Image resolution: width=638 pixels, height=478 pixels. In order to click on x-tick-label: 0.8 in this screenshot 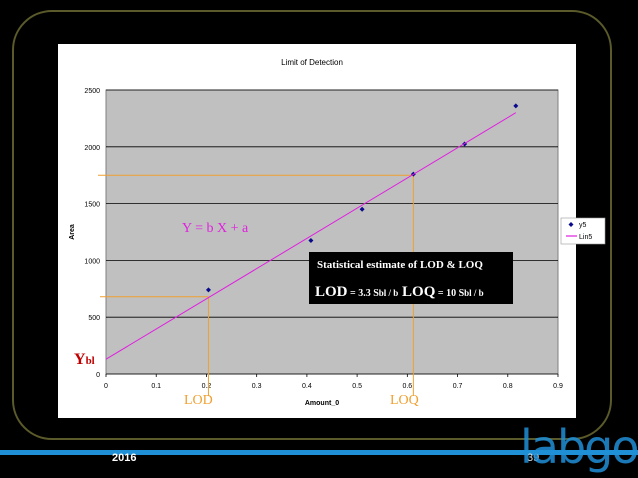, I will do `click(508, 386)`.